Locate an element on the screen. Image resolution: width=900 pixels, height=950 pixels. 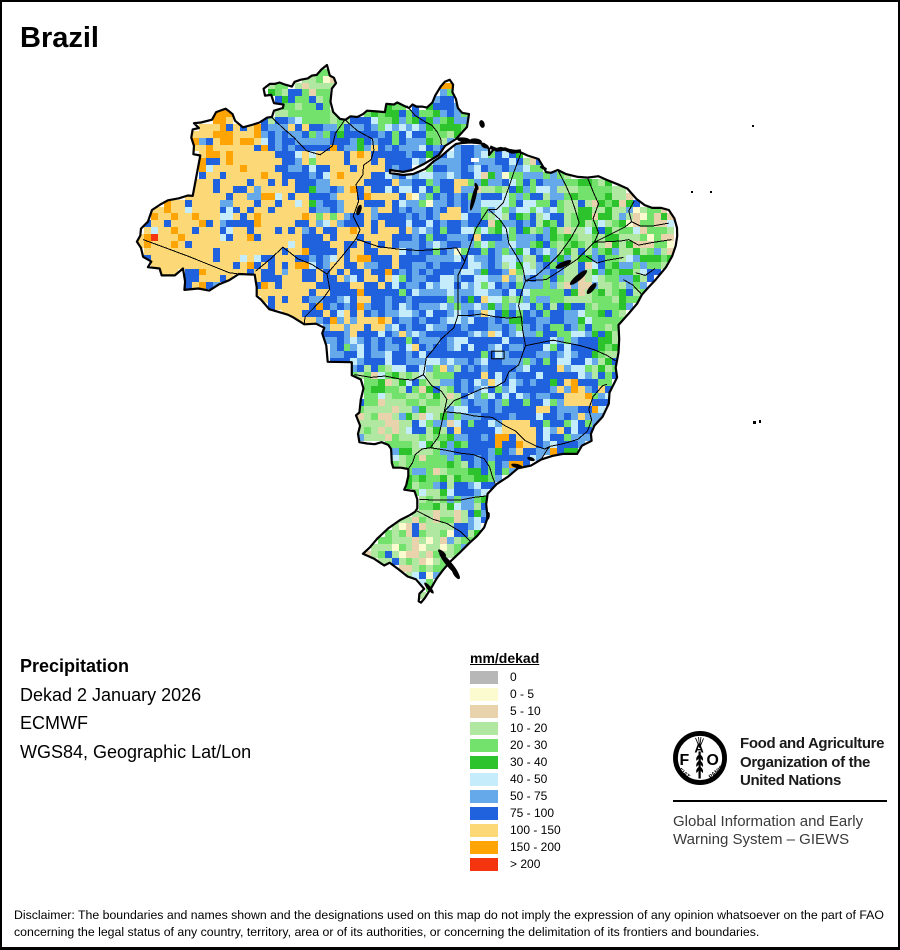
svg-text: O is located at coordinates (713, 760).